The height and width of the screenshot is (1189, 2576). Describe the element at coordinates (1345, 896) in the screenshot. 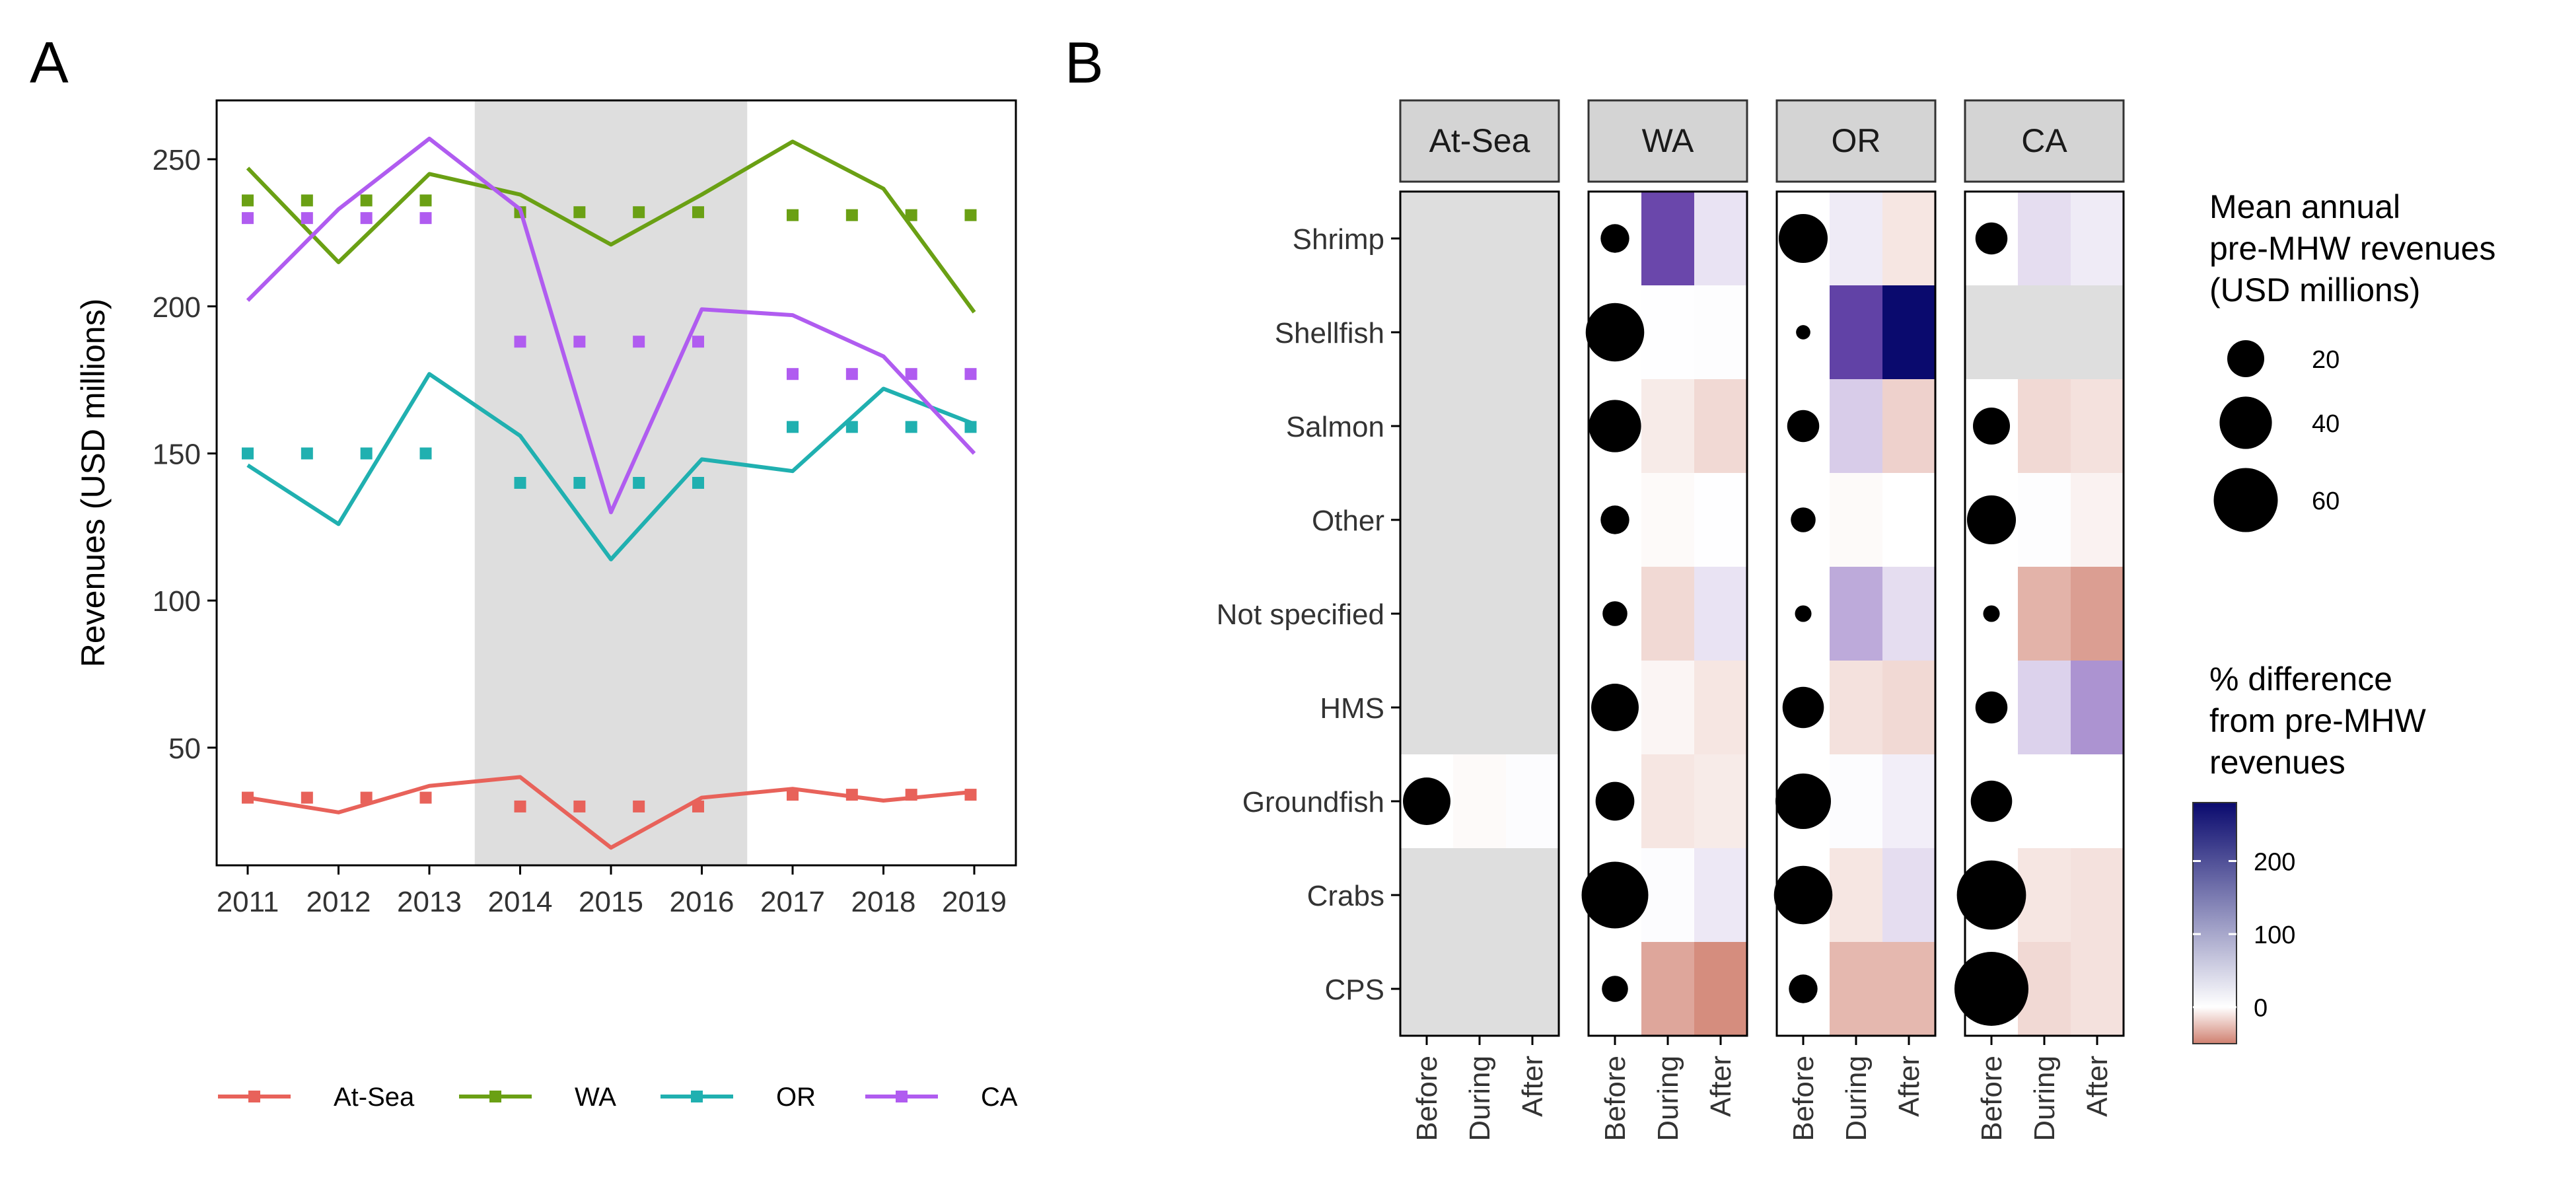

I see `row-label: Crabs` at that location.